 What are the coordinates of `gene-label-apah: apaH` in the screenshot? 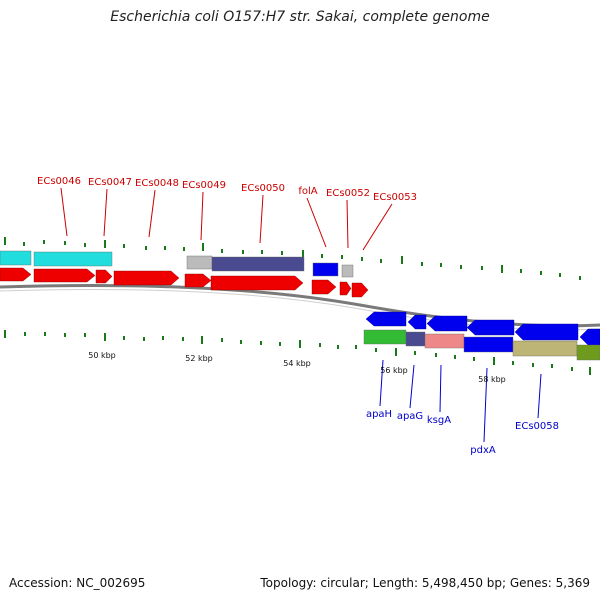 It's located at (379, 414).